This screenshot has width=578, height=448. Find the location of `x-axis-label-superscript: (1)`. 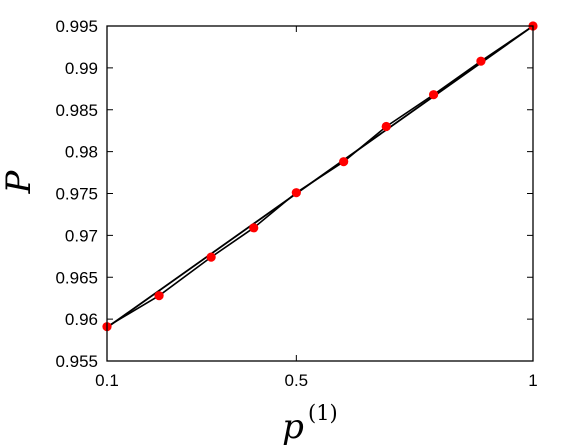

x-axis-label-superscript: (1) is located at coordinates (323, 413).